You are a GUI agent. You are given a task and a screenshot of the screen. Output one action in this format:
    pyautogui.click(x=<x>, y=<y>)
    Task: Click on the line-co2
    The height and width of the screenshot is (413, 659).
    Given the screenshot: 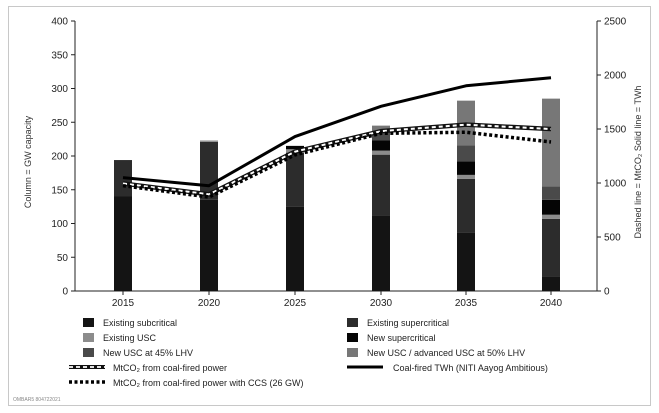 What is the action you would take?
    pyautogui.click(x=337, y=159)
    